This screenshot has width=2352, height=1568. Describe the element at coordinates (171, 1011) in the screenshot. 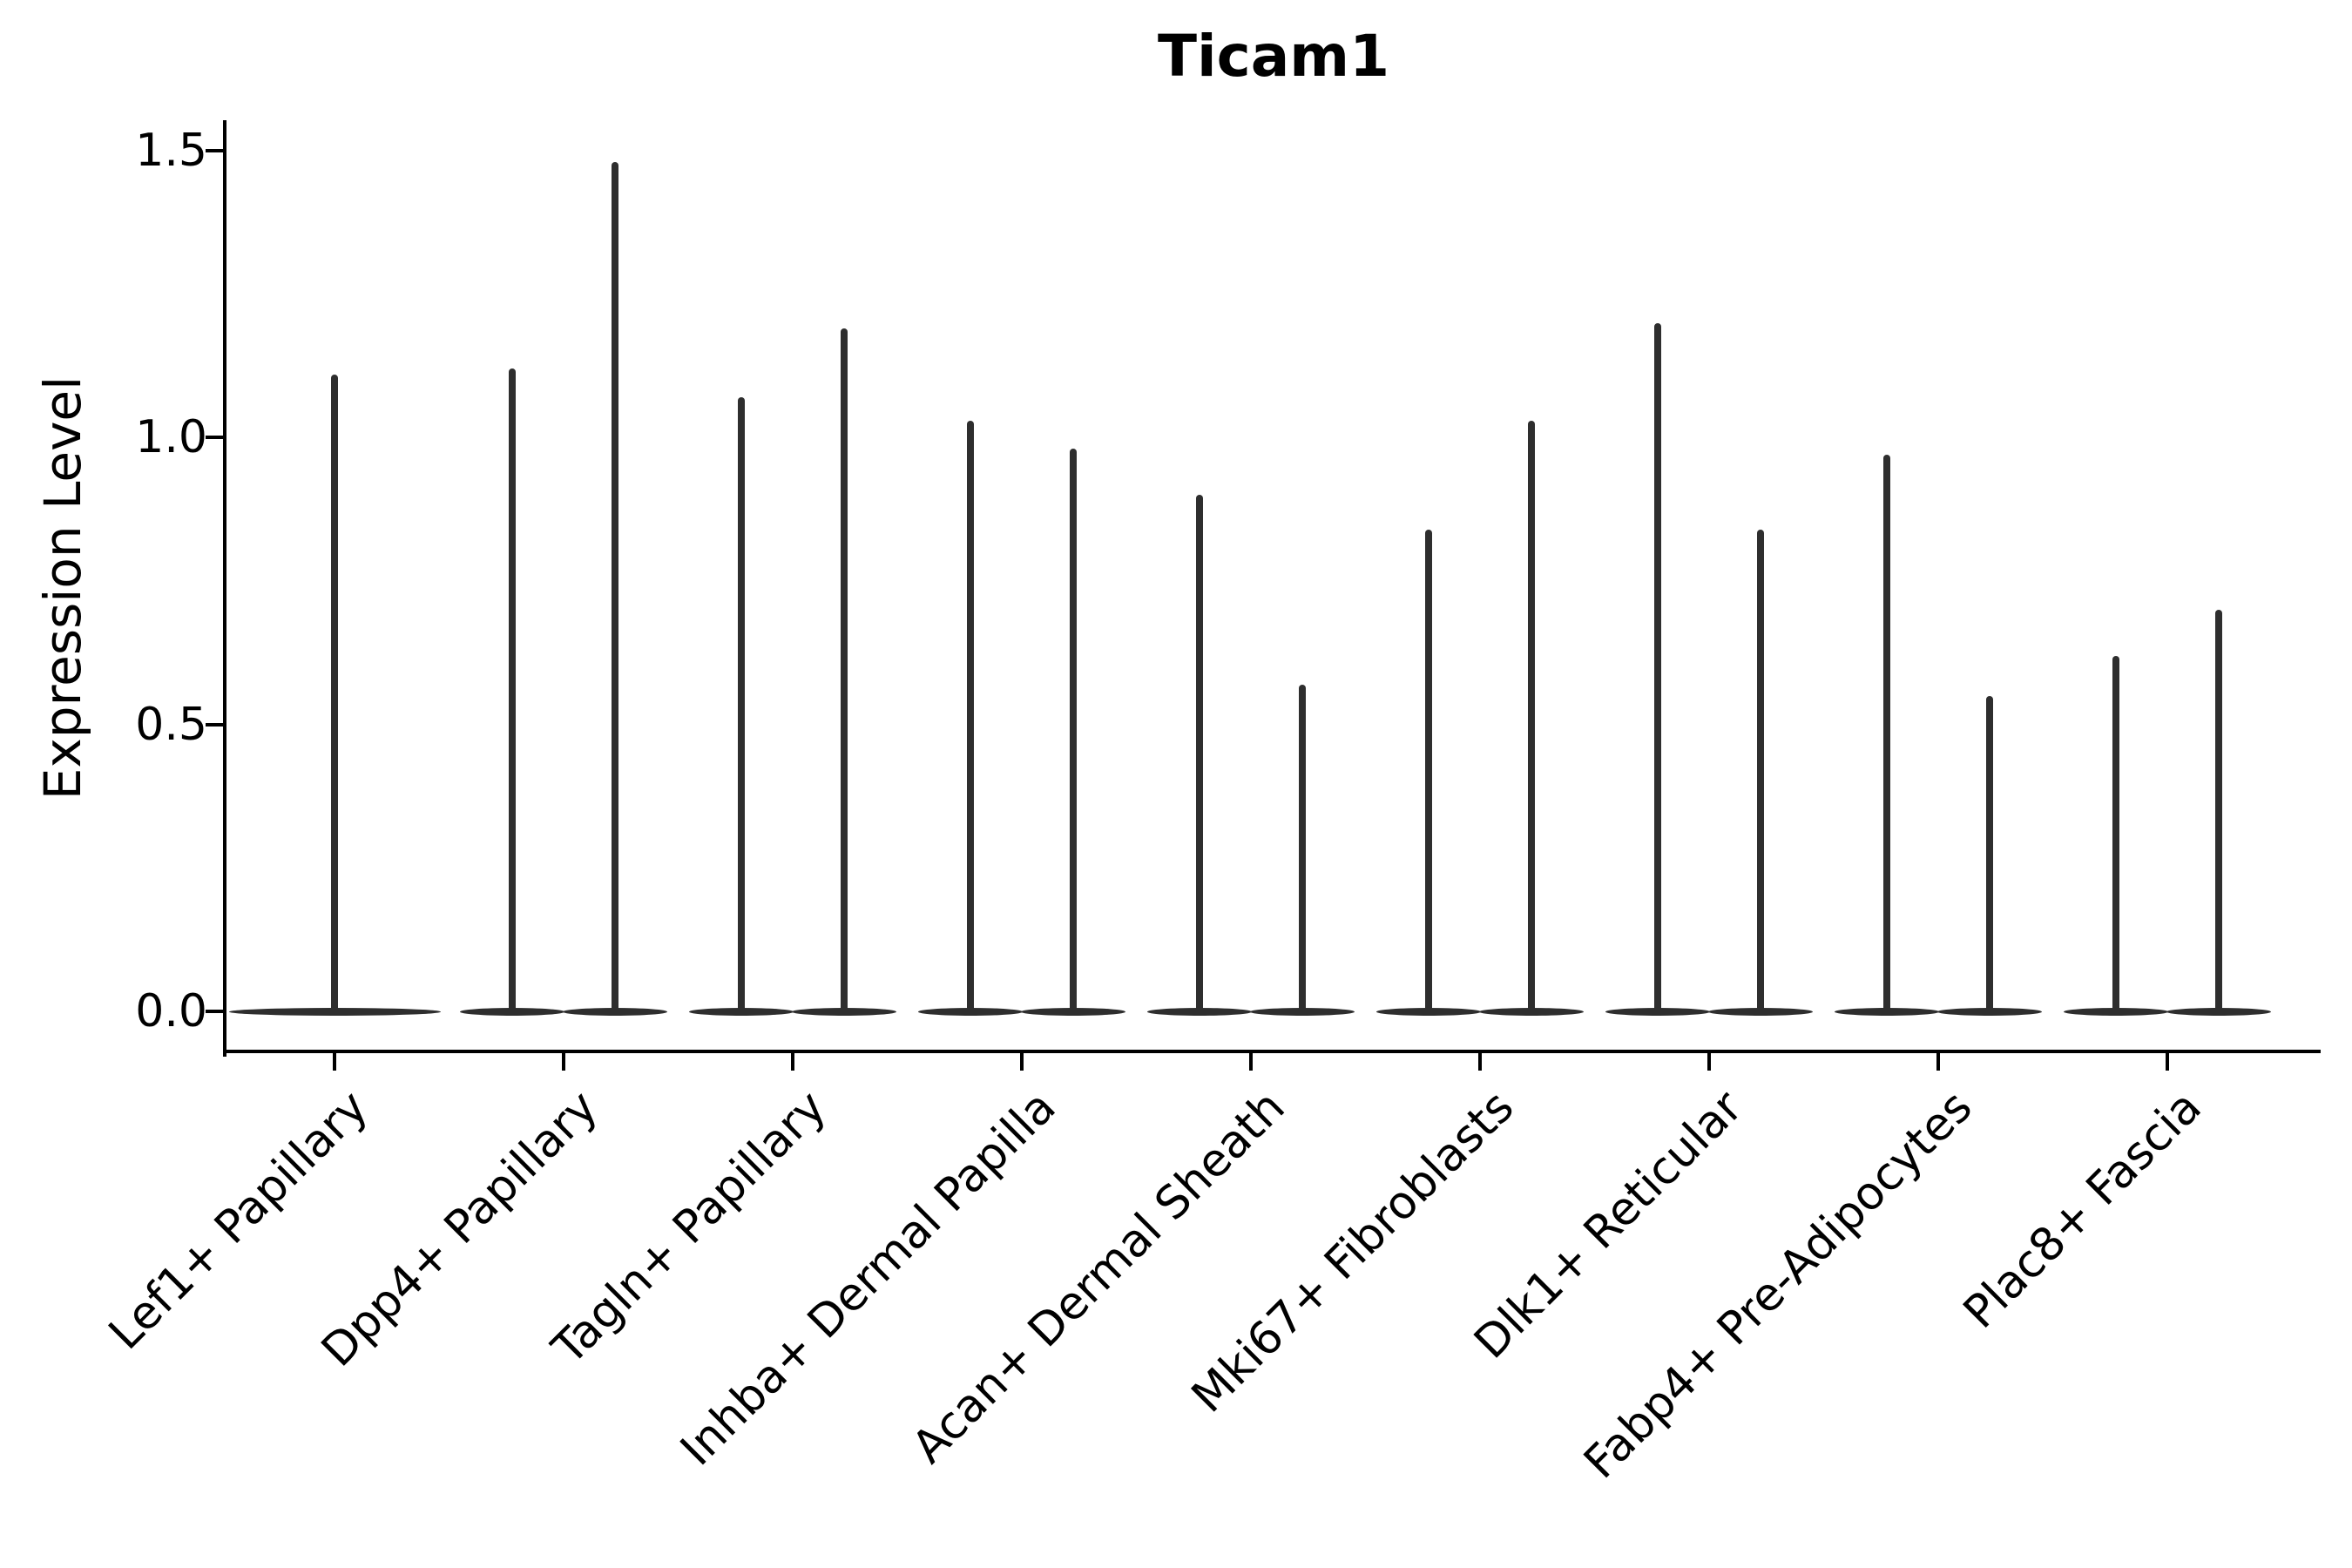

I see `y-tick-label: 0.0` at that location.